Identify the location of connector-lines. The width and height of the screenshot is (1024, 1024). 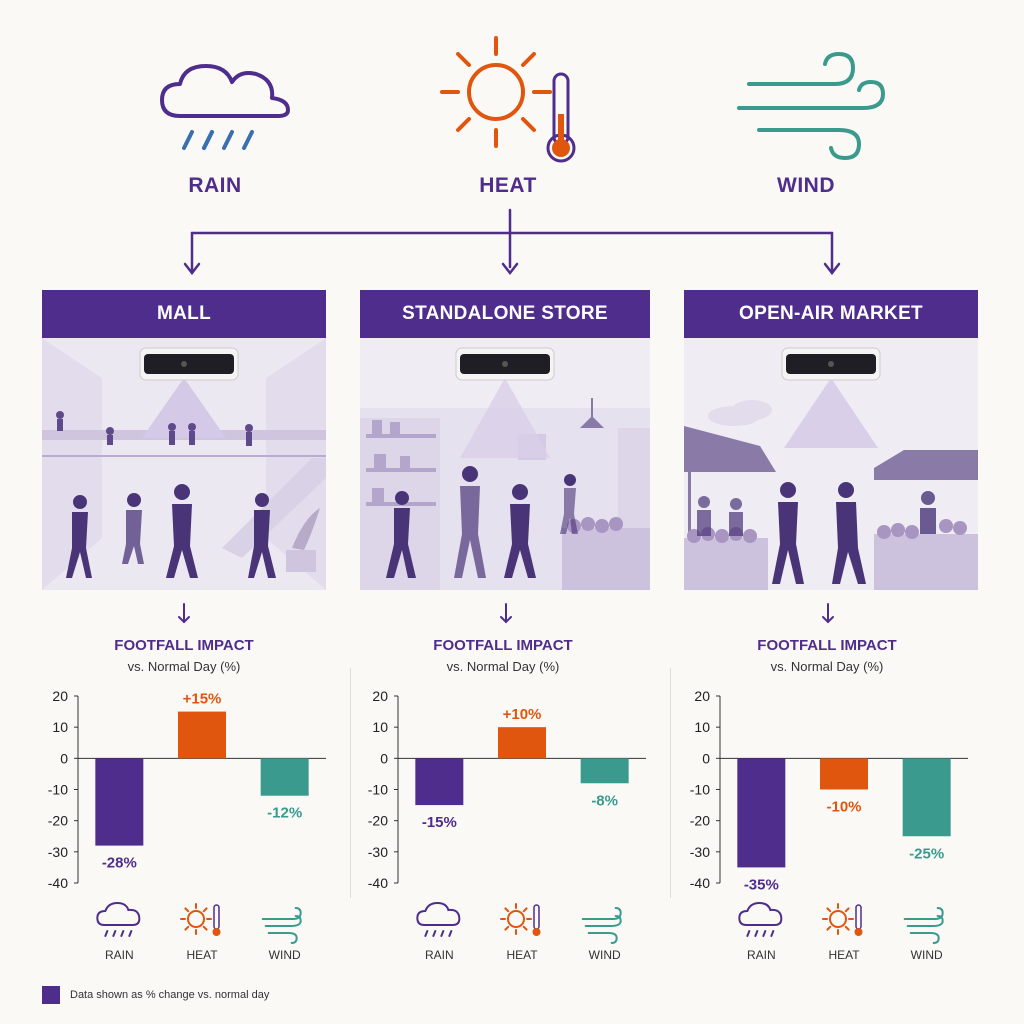
(512, 242).